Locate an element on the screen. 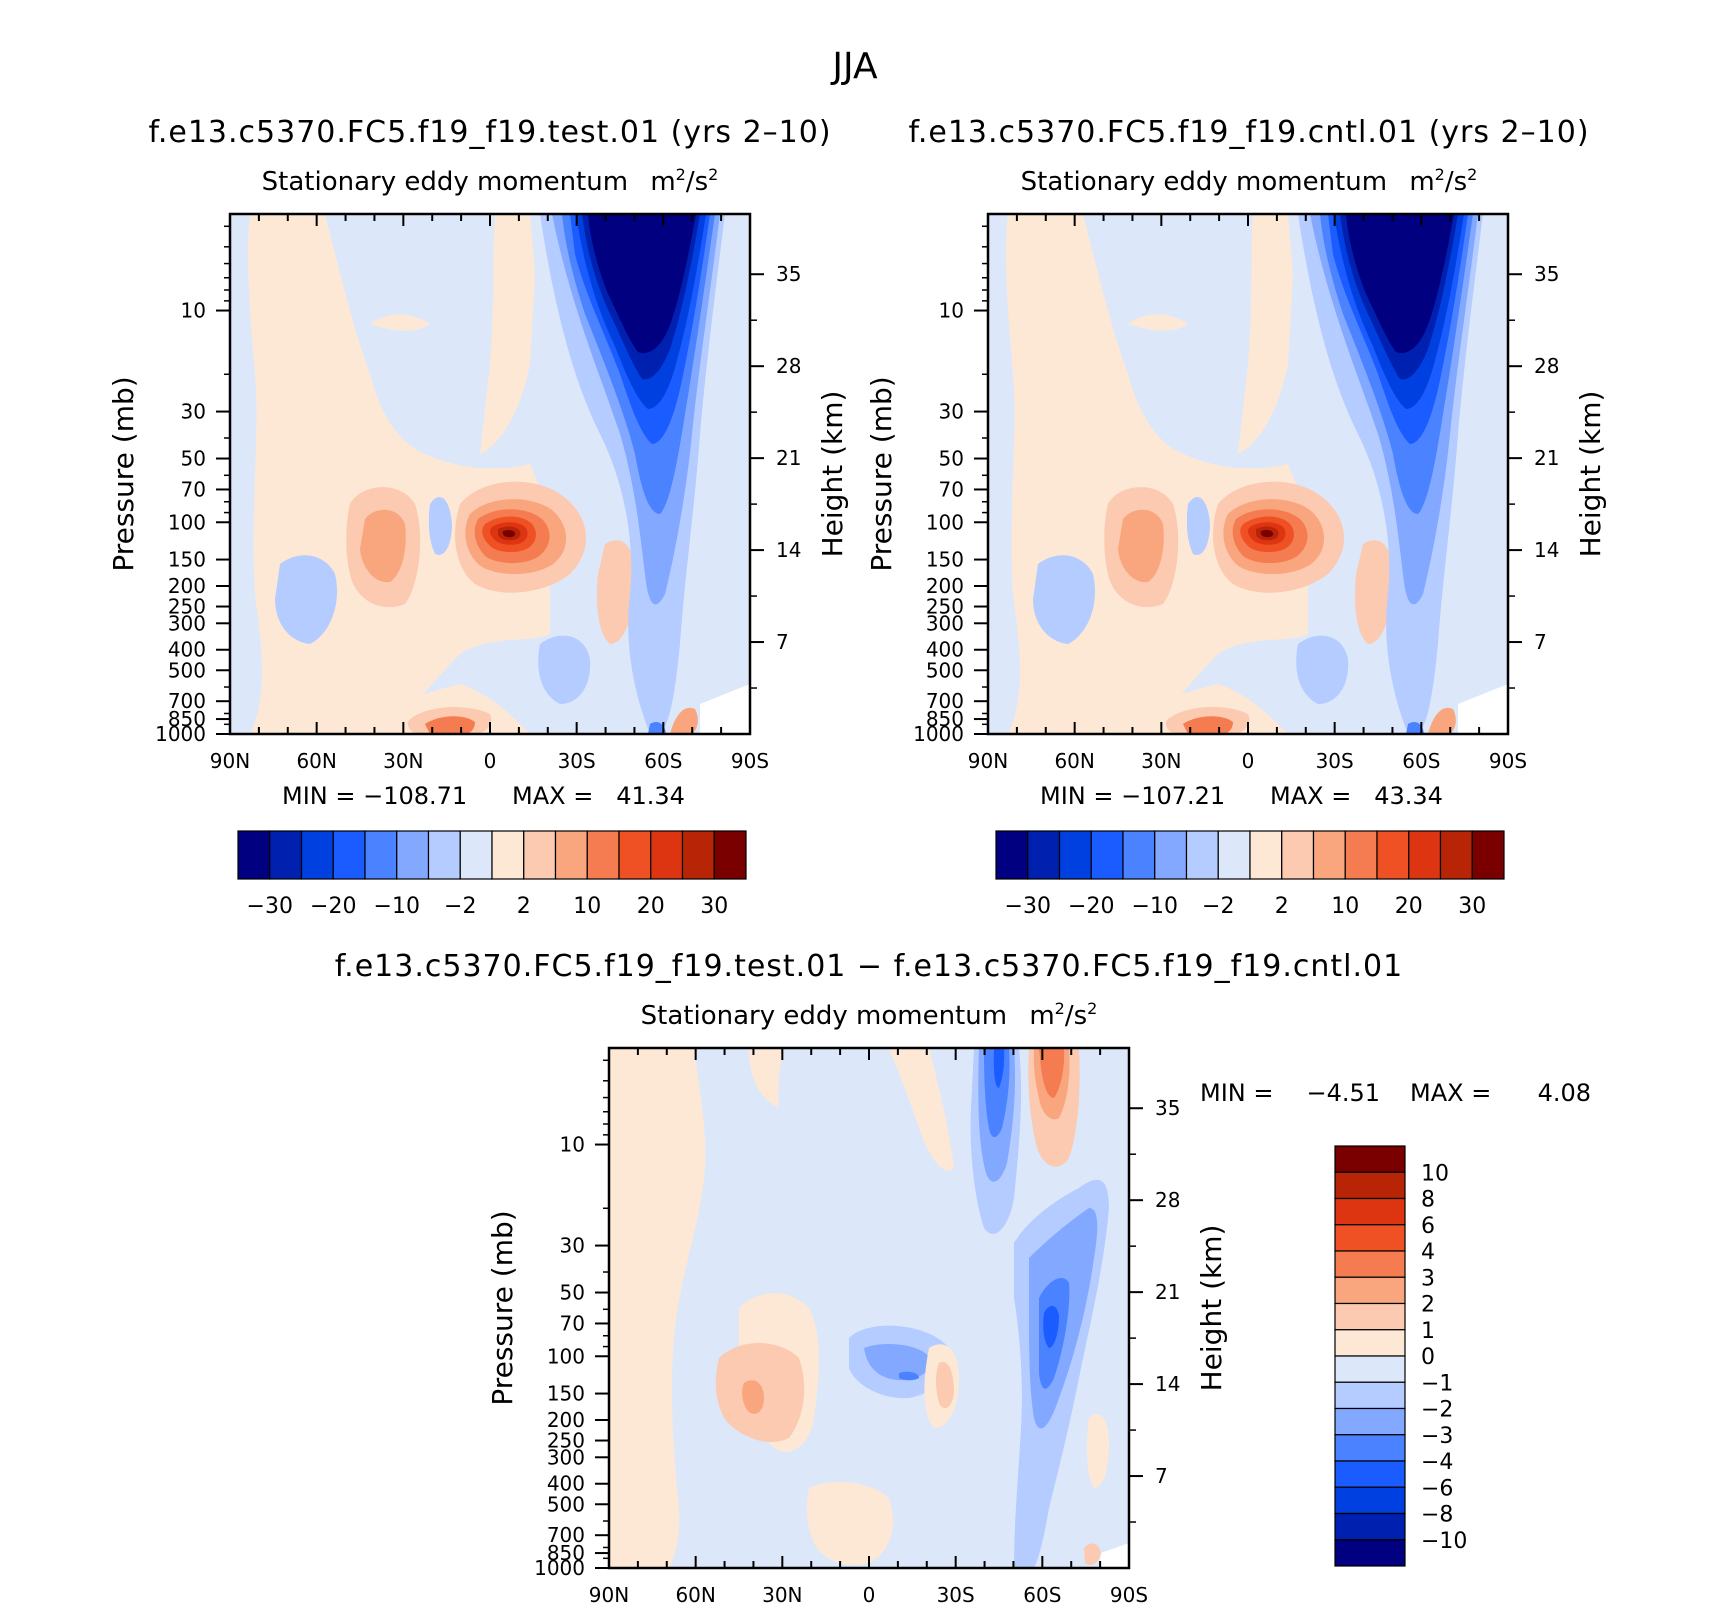  panel-cntl-subtitle: Stationary eddy momentum m2/s2 is located at coordinates (1249, 181).